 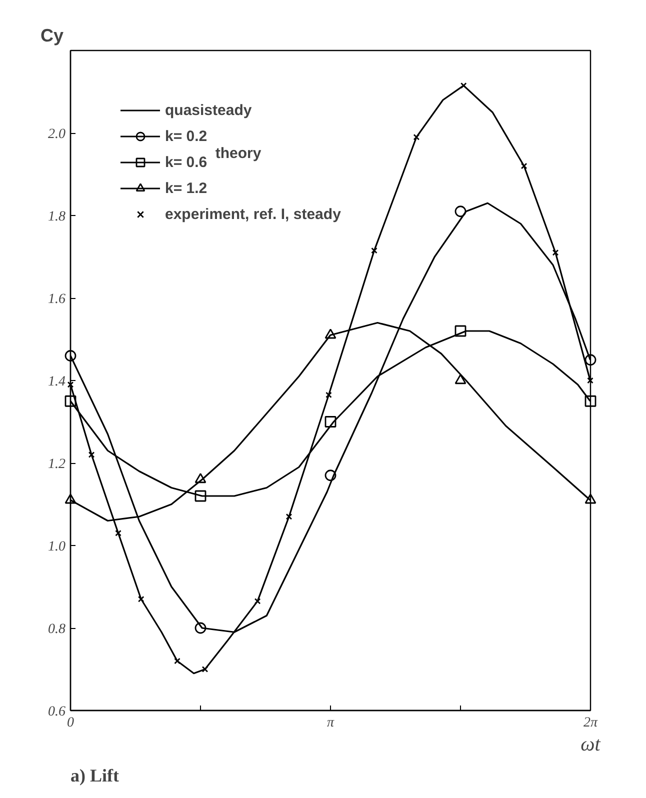 What do you see at coordinates (57, 382) in the screenshot?
I see `y-tick-label: 1.4` at bounding box center [57, 382].